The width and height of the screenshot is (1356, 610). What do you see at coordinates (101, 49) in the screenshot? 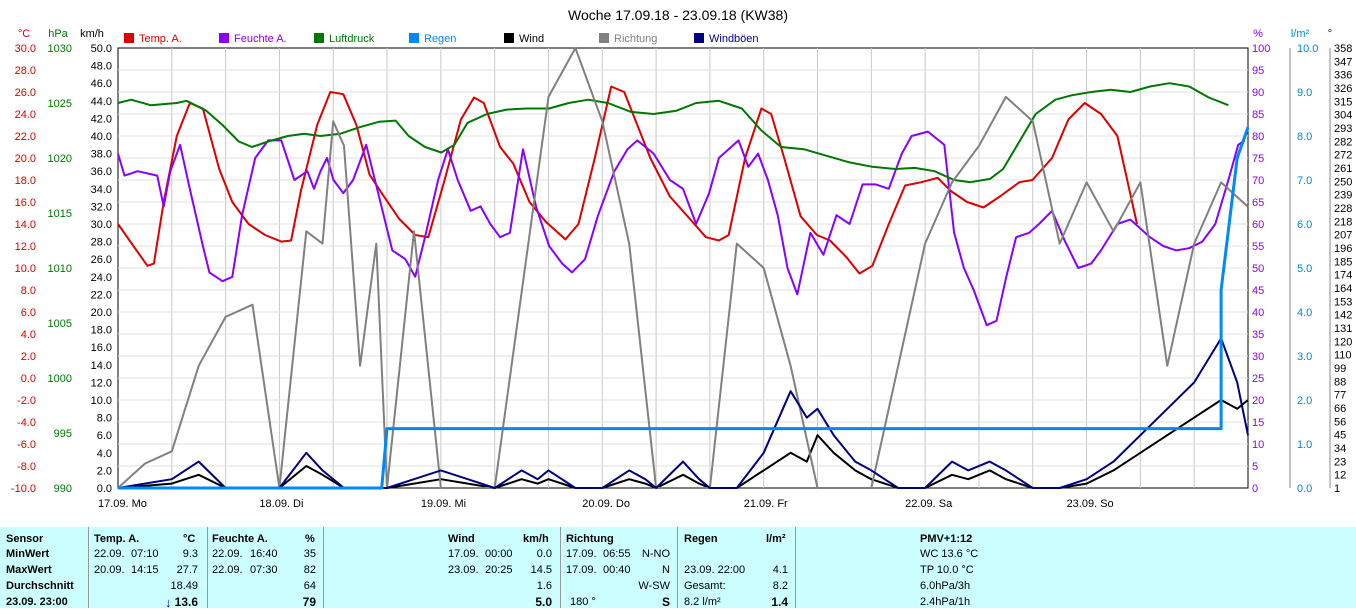
I see `axis-tick-label: 50.0` at bounding box center [101, 49].